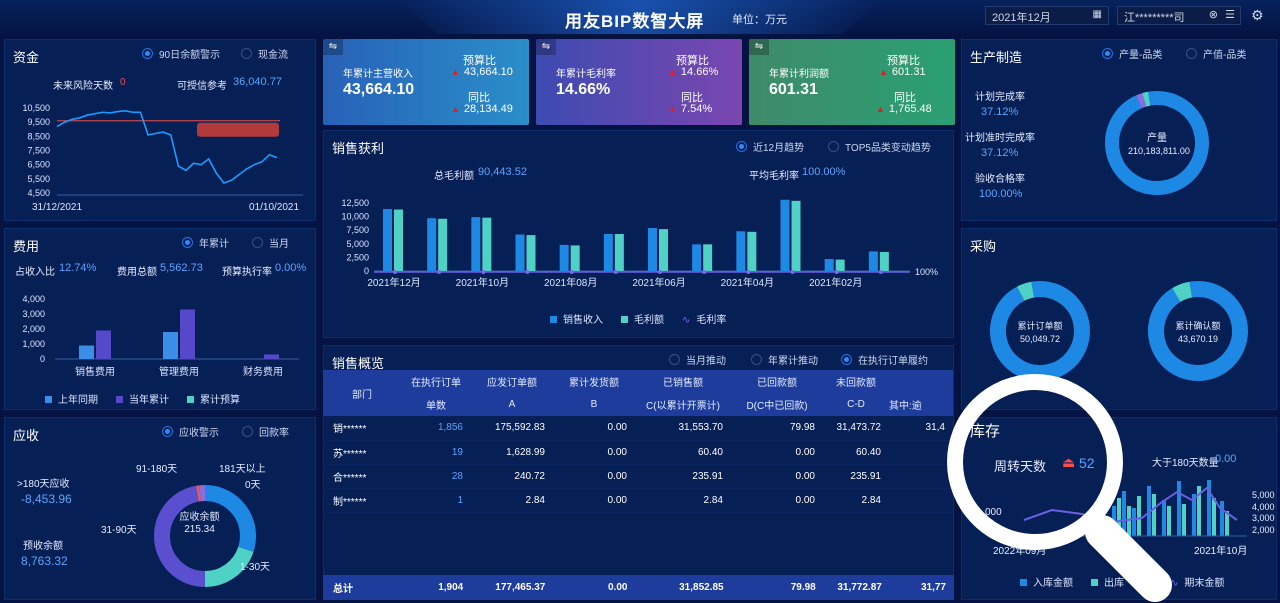 The width and height of the screenshot is (1280, 603). What do you see at coordinates (379, 89) in the screenshot?
I see `kpi-value: 43,664.10` at bounding box center [379, 89].